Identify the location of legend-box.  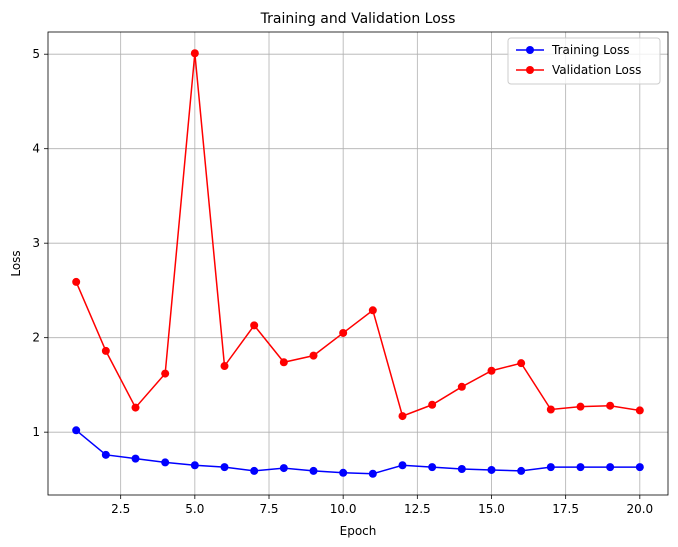
(584, 61).